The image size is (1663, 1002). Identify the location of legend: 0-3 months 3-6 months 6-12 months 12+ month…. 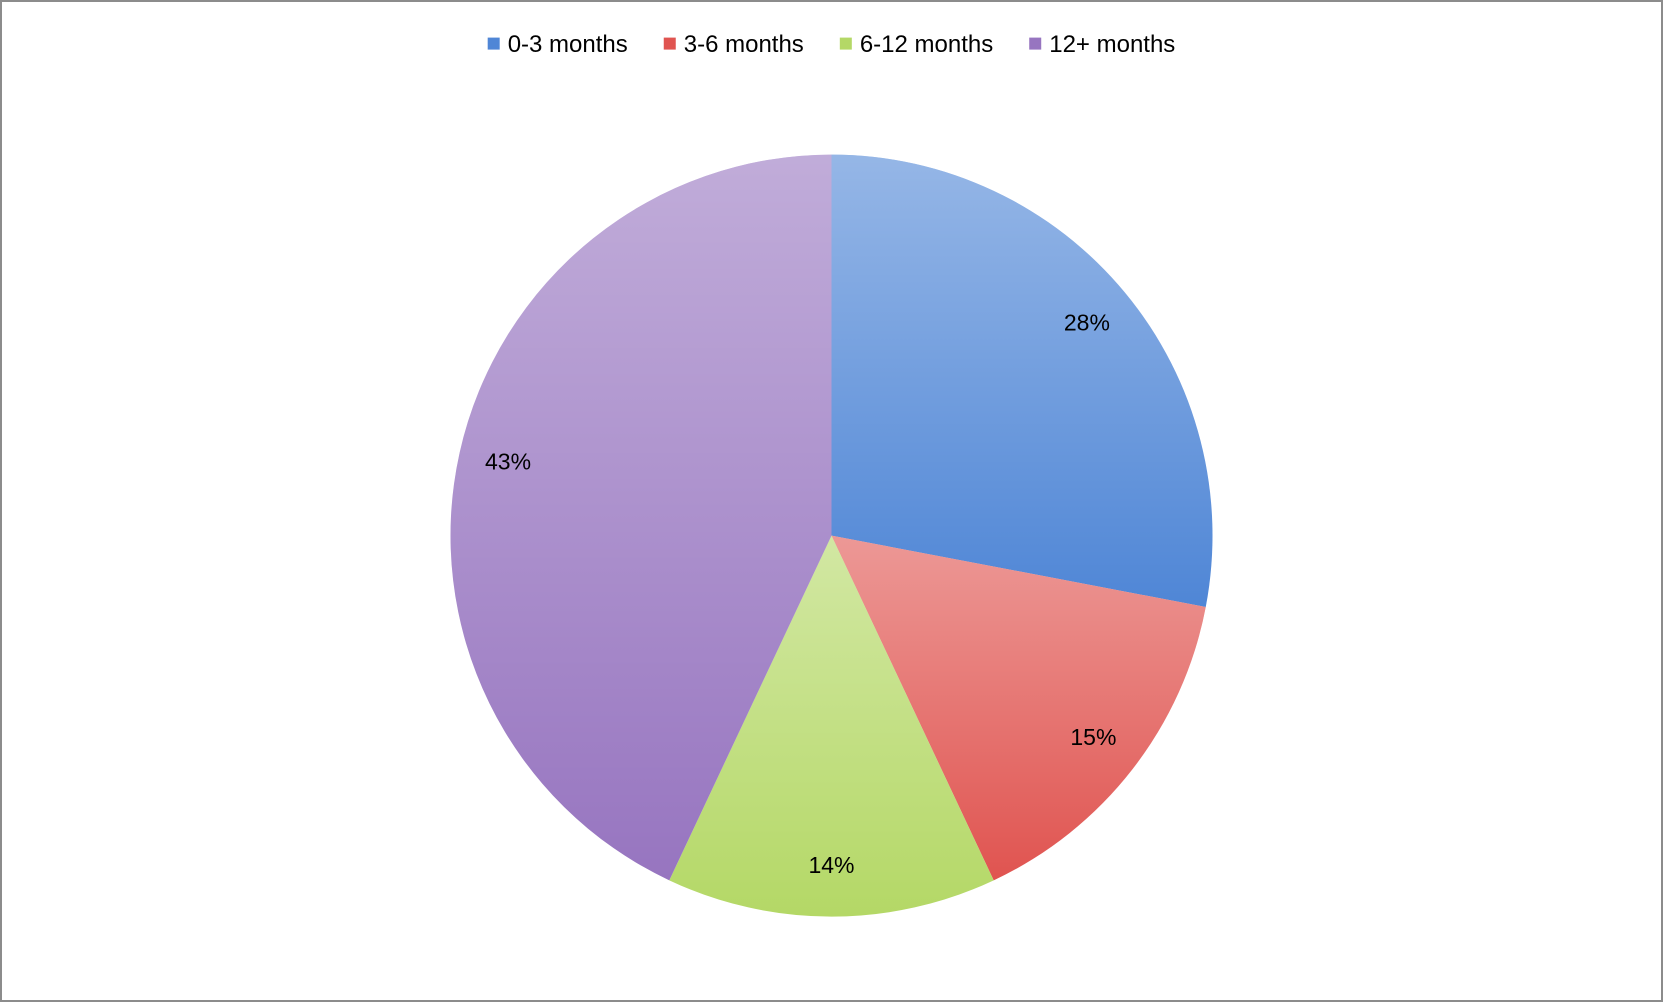
(831, 44).